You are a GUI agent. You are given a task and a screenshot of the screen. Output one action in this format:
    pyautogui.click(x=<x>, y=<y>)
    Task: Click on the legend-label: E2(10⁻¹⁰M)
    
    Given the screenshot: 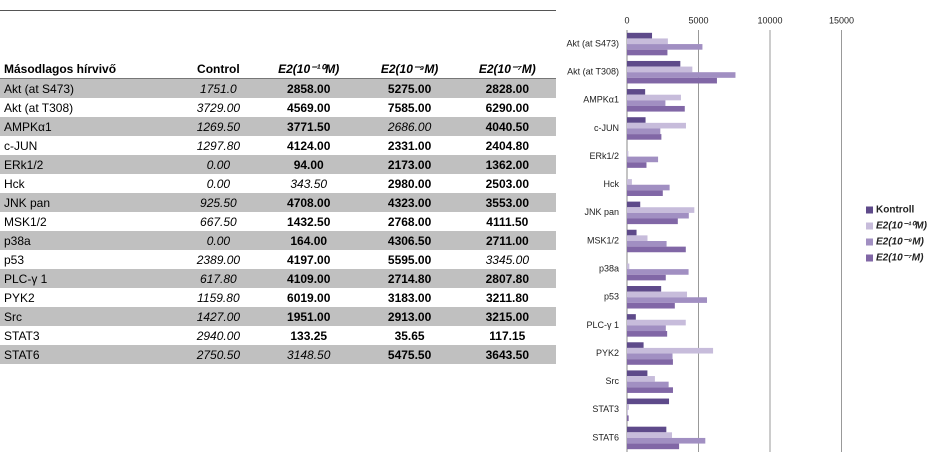 What is the action you would take?
    pyautogui.click(x=901, y=226)
    